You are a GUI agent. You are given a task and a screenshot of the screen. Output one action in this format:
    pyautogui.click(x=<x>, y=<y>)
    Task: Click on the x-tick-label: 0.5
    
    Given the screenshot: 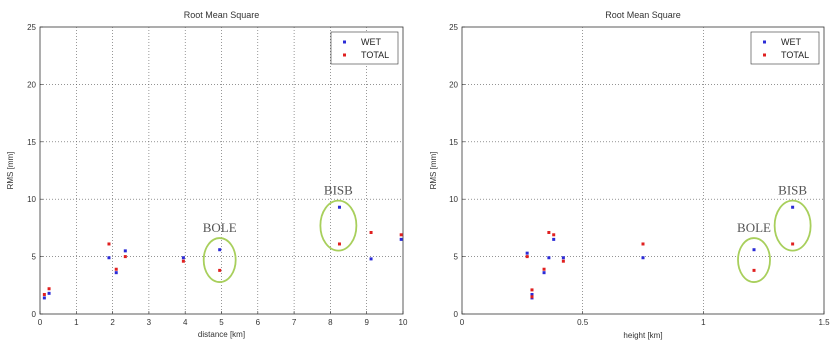 What is the action you would take?
    pyautogui.click(x=583, y=322)
    